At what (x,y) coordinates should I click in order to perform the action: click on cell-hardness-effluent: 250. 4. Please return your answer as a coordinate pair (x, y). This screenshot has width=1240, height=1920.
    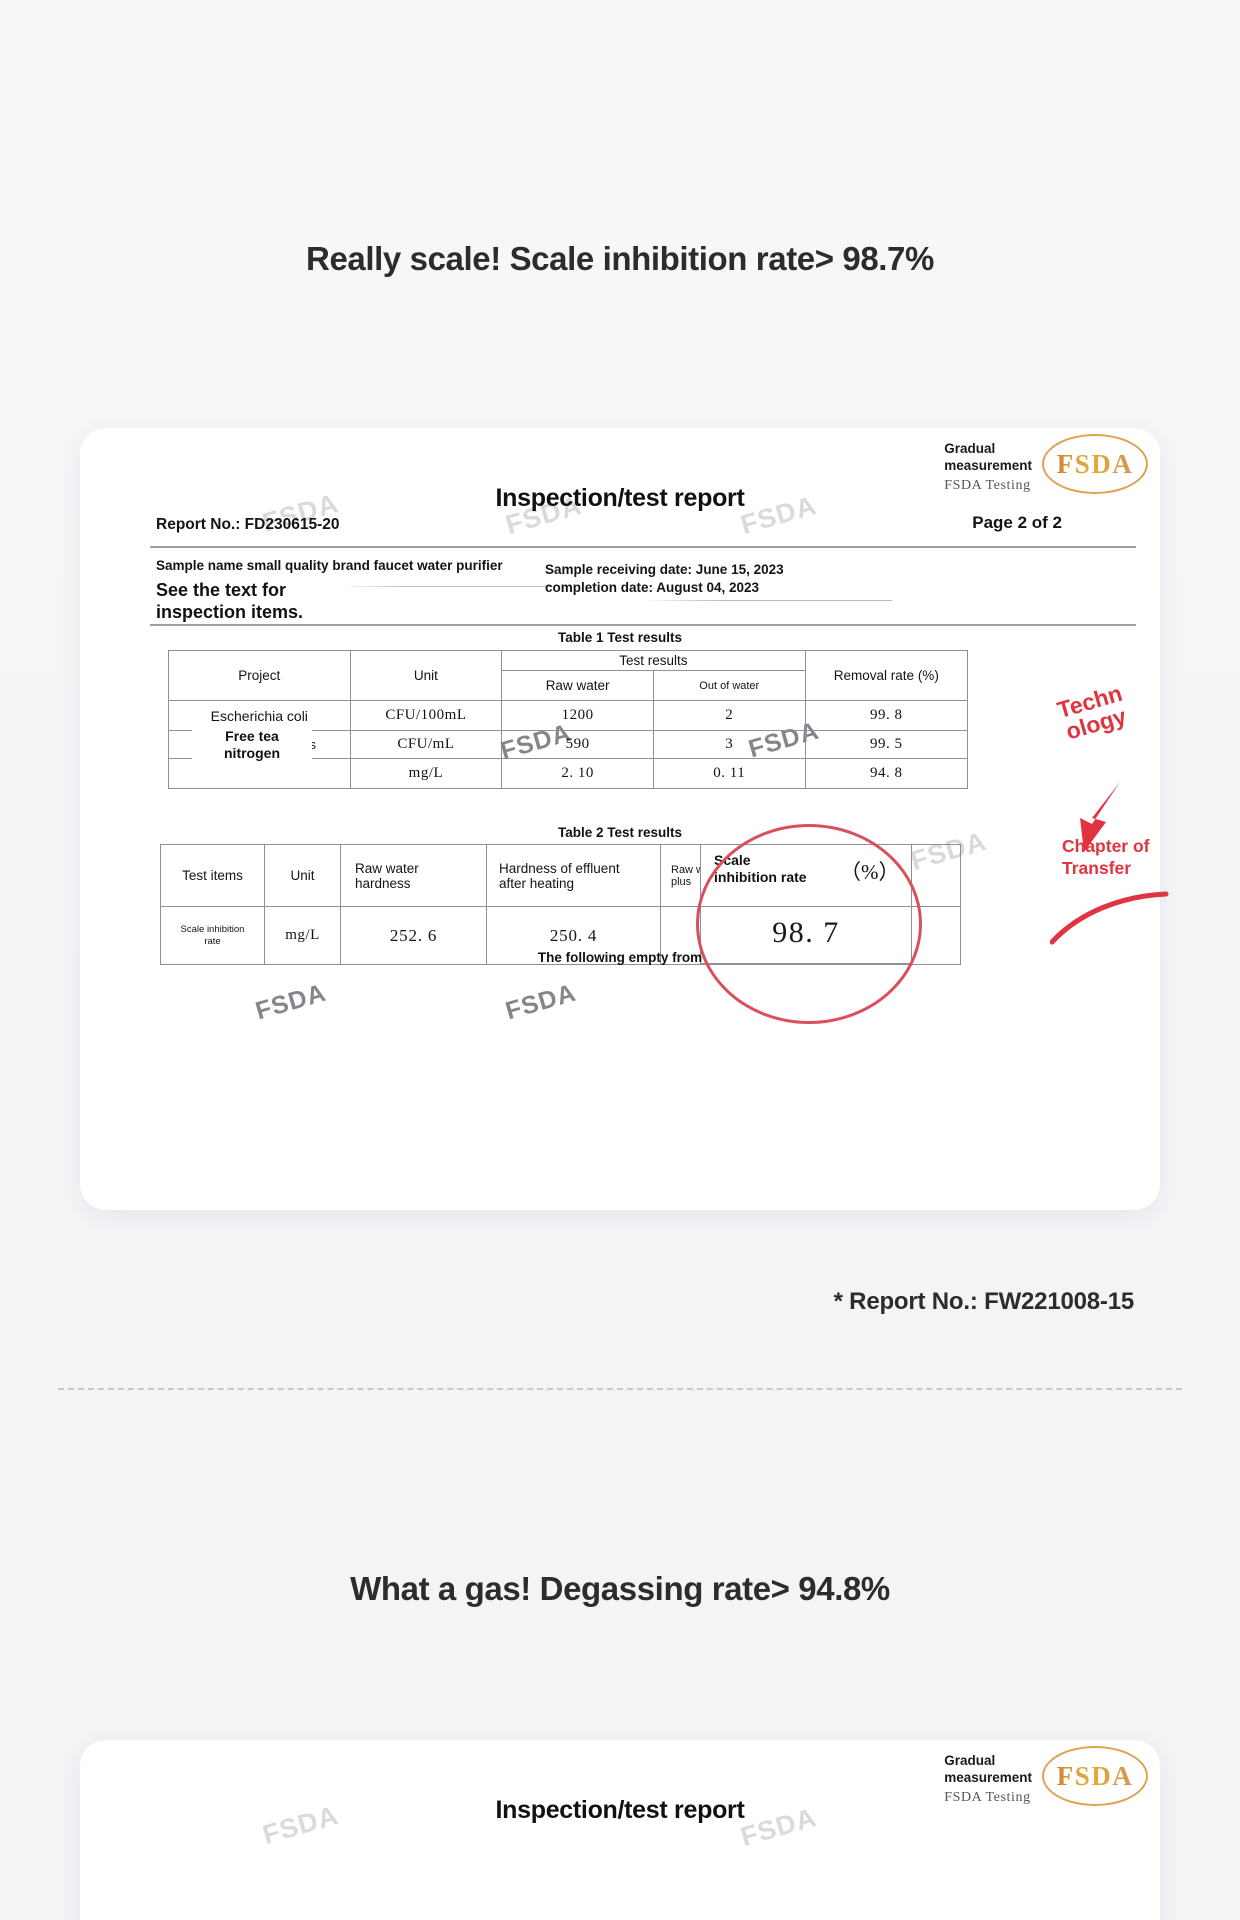
    Looking at the image, I should click on (573, 935).